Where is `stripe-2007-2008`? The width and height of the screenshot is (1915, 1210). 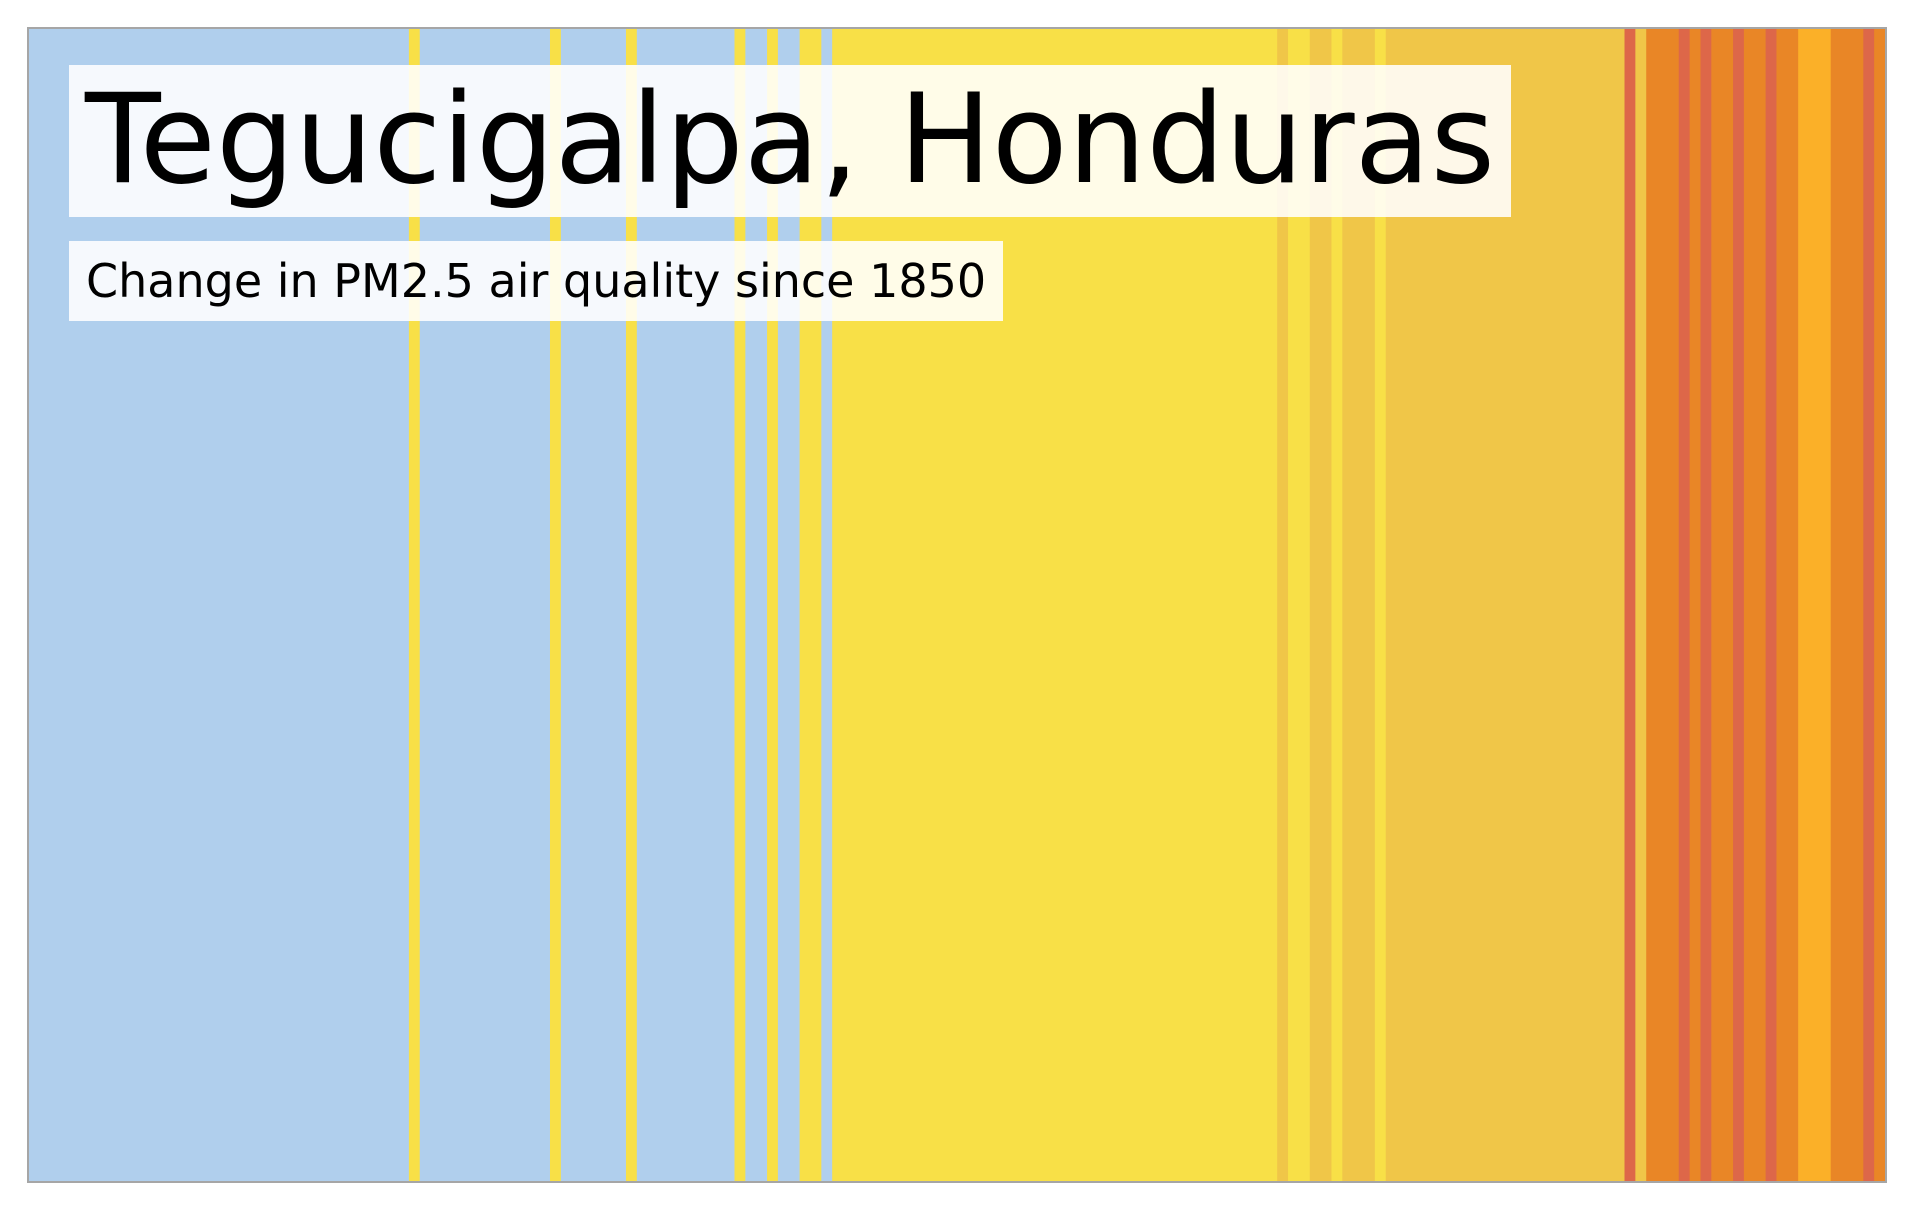 stripe-2007-2008 is located at coordinates (1739, 605).